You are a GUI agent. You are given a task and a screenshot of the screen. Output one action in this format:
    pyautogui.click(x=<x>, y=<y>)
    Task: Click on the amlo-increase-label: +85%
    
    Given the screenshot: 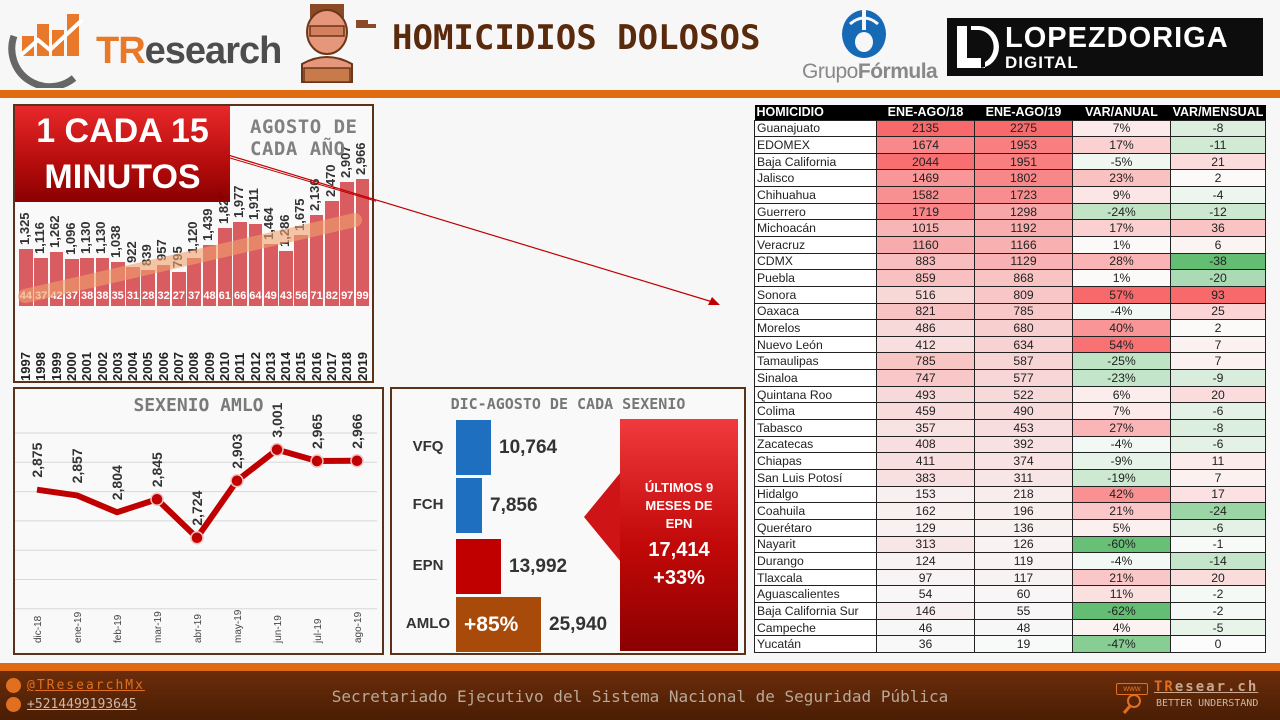 What is the action you would take?
    pyautogui.click(x=491, y=624)
    